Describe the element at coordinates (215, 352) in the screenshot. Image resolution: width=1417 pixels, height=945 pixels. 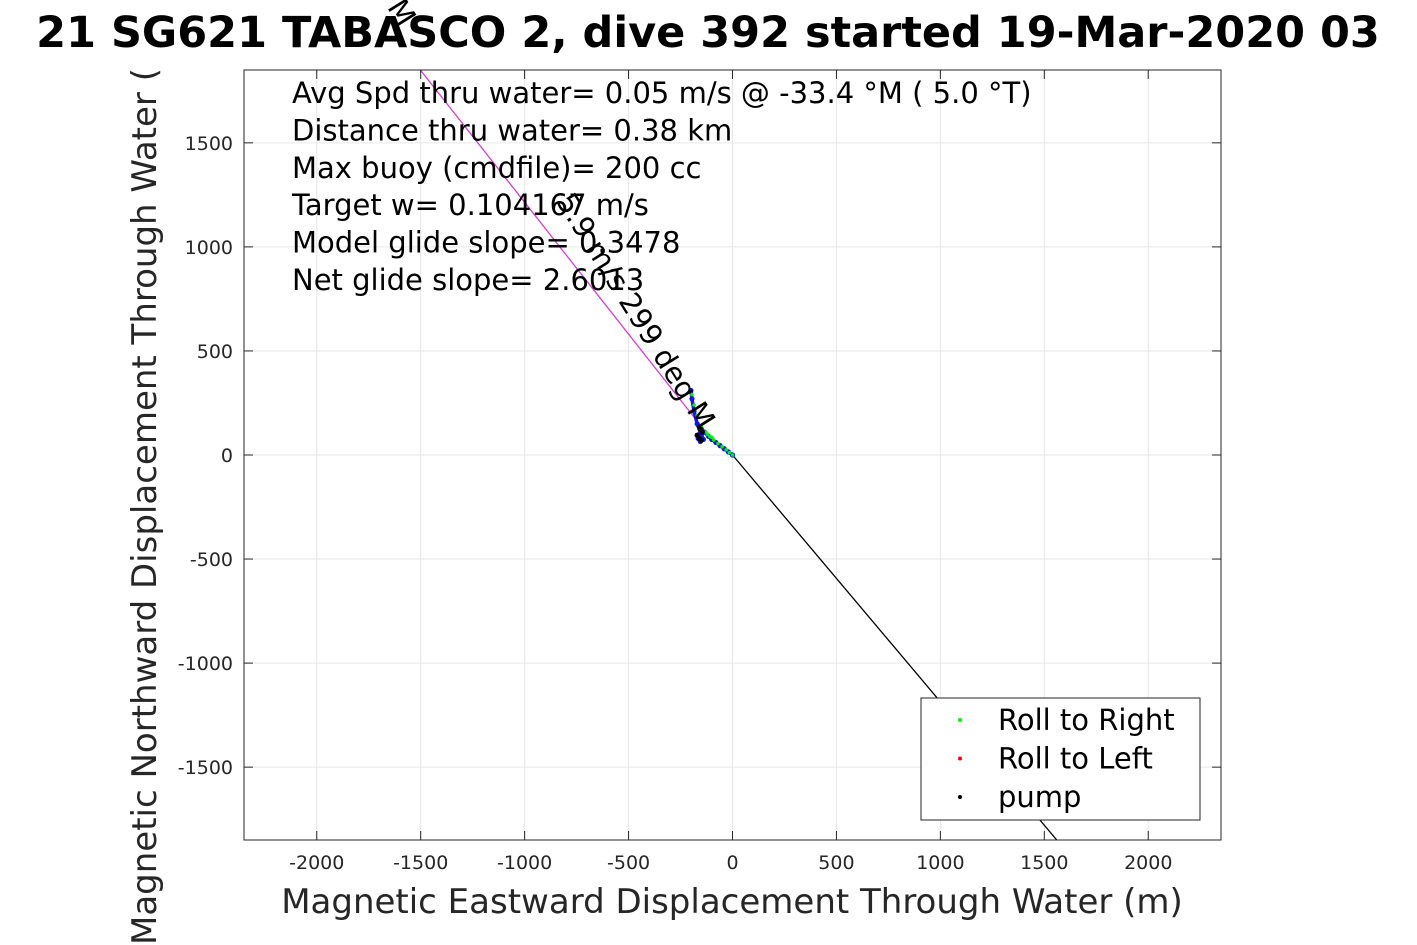
I see `y-tick-label: 500` at that location.